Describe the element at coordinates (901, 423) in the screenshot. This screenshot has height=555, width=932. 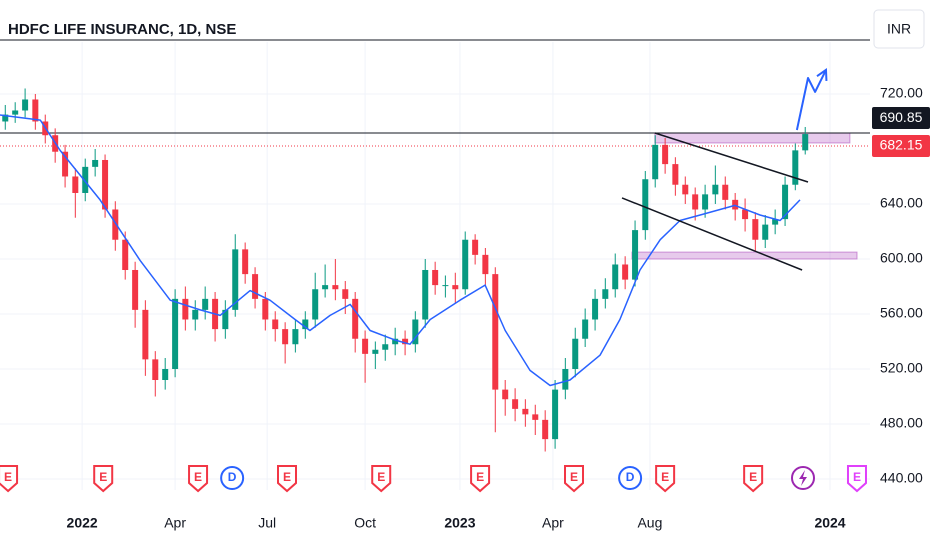
I see `y-tick-label: 480.00` at that location.